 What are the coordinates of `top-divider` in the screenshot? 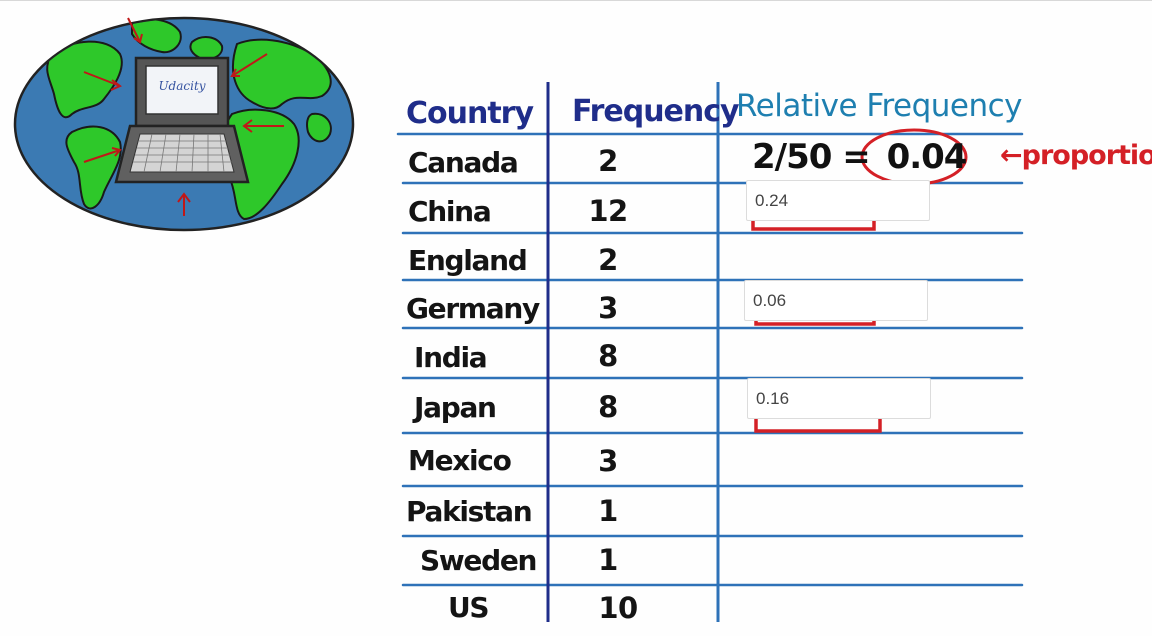 It's located at (576, 0).